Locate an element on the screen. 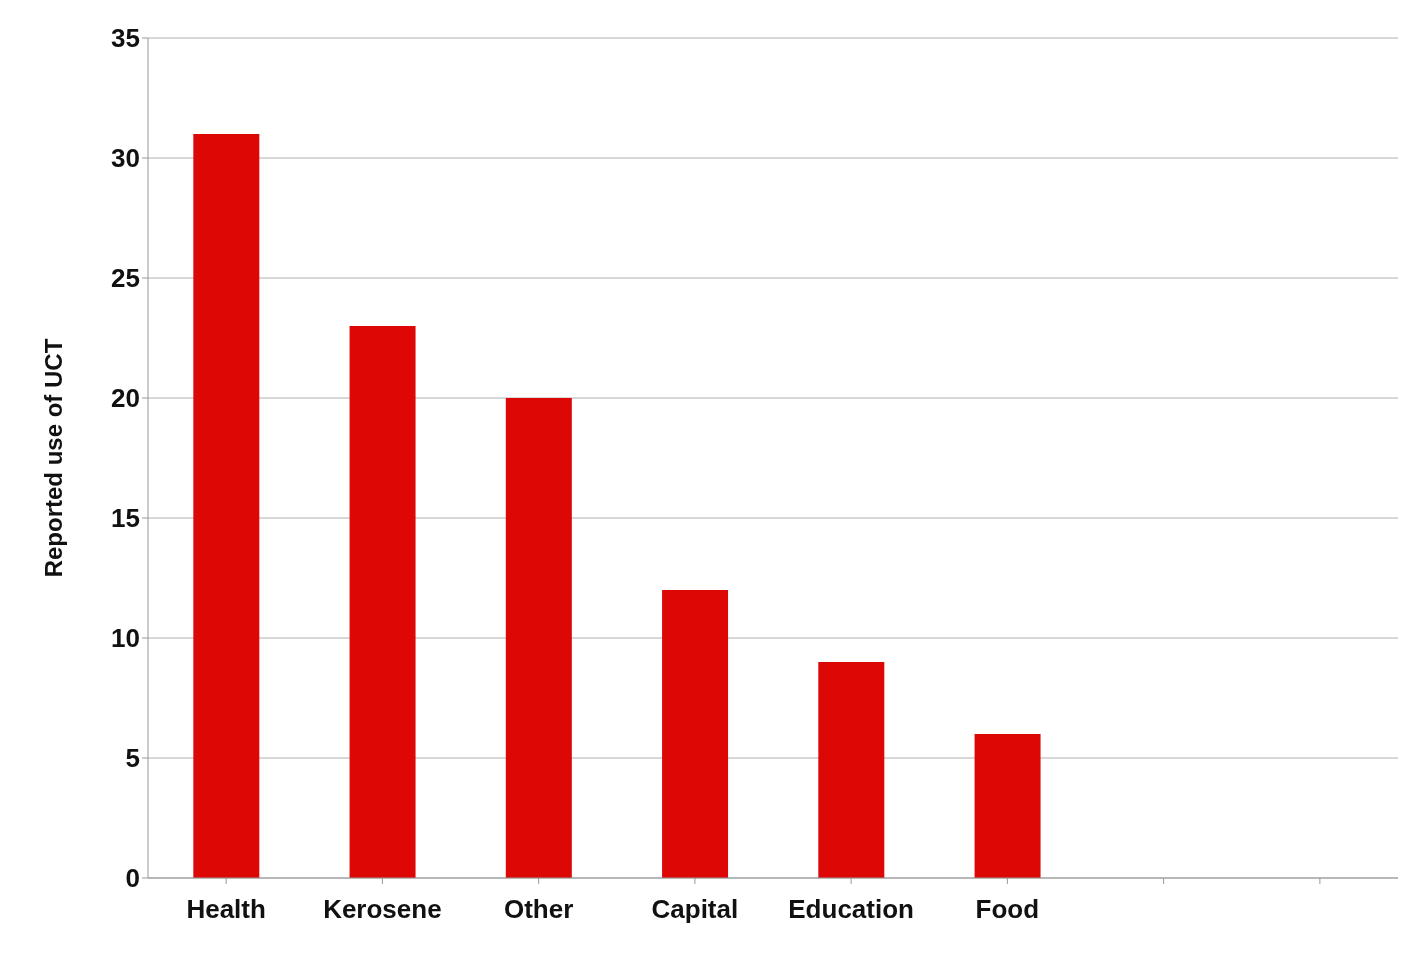  y-axis-title: Reported use of UCT is located at coordinates (53, 458).